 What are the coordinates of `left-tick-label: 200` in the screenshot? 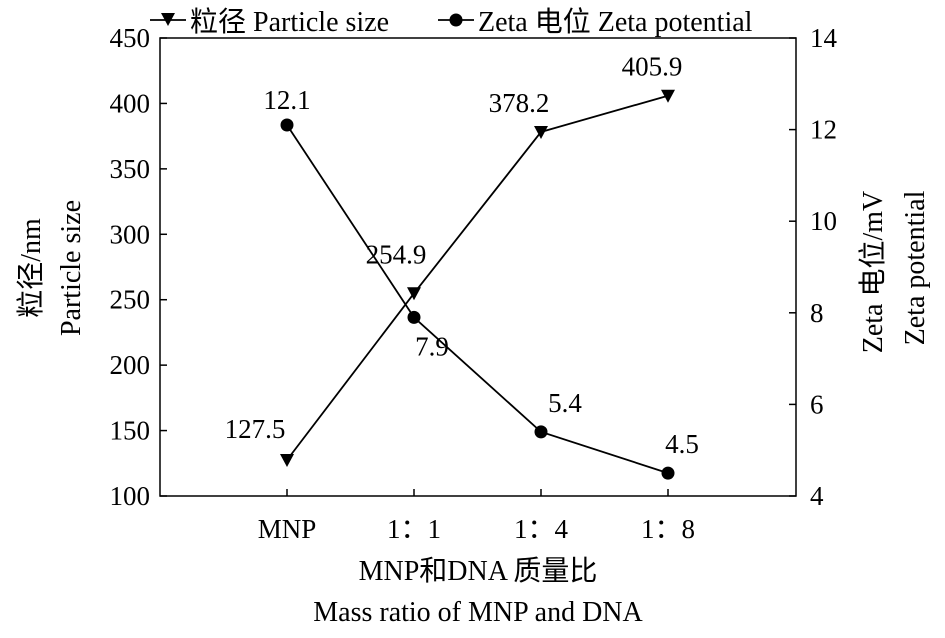 It's located at (130, 365).